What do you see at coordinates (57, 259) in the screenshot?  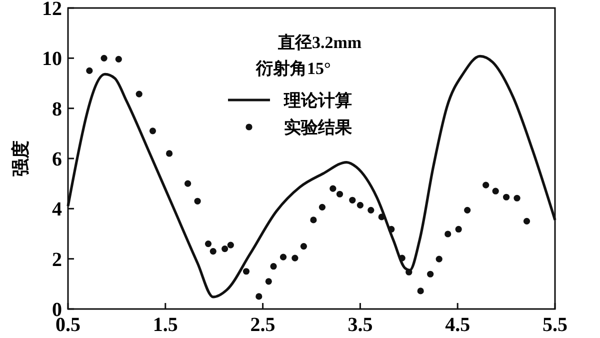 I see `y-tick-label: 2` at bounding box center [57, 259].